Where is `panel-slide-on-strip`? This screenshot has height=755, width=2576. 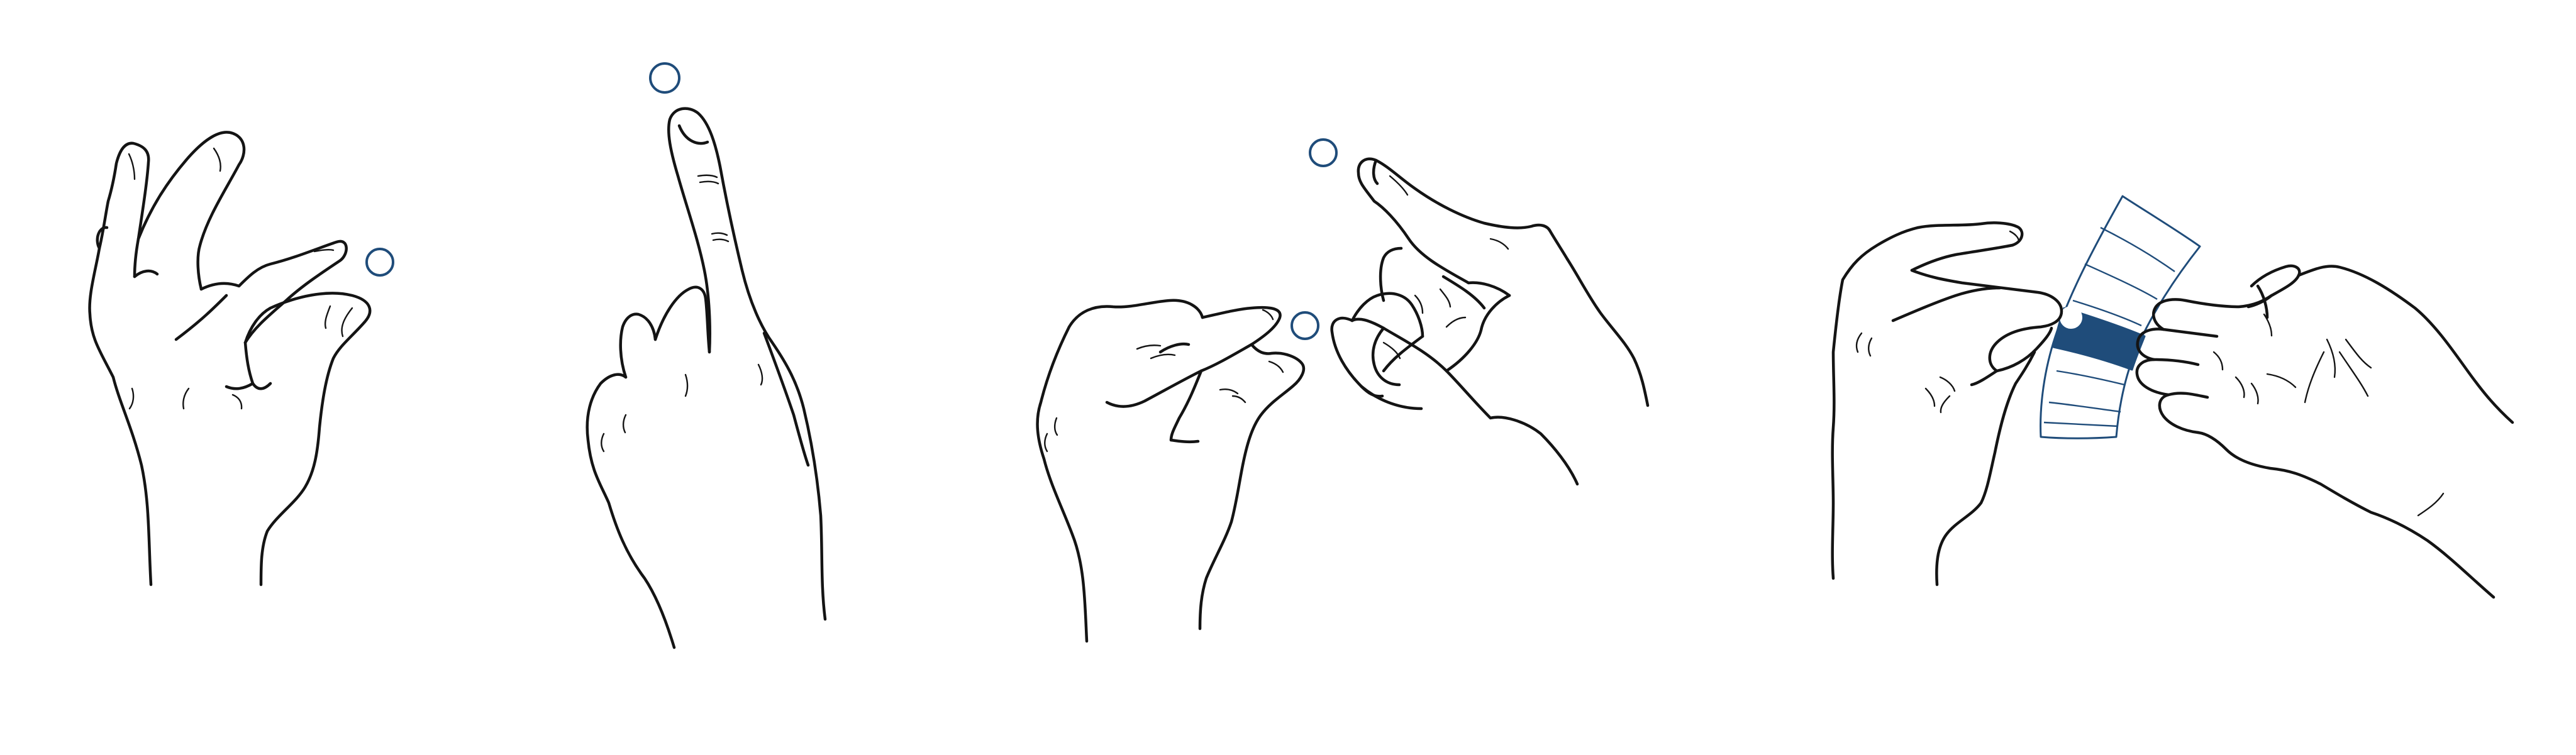
panel-slide-on-strip is located at coordinates (2172, 397).